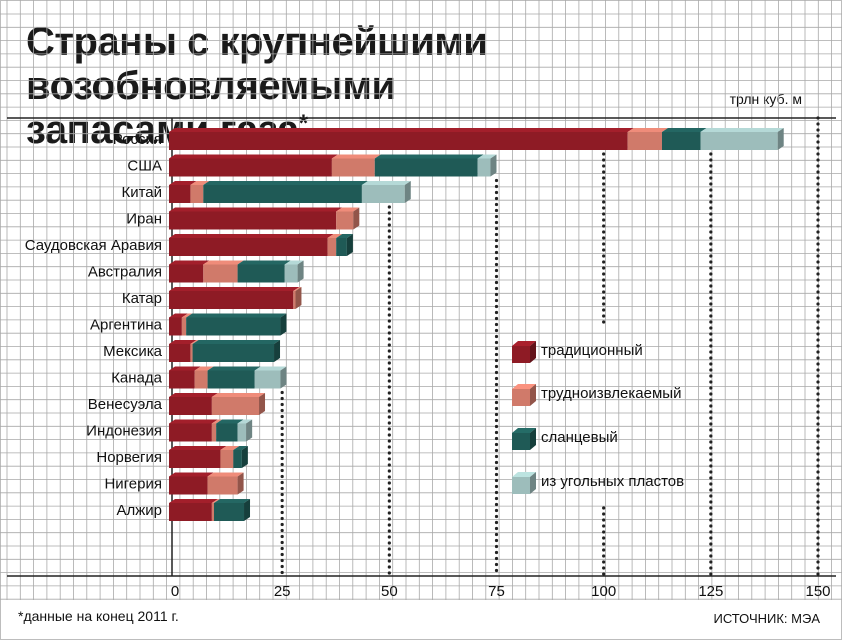  What do you see at coordinates (172, 457) in the screenshot?
I see `bar-group: Норвегия` at bounding box center [172, 457].